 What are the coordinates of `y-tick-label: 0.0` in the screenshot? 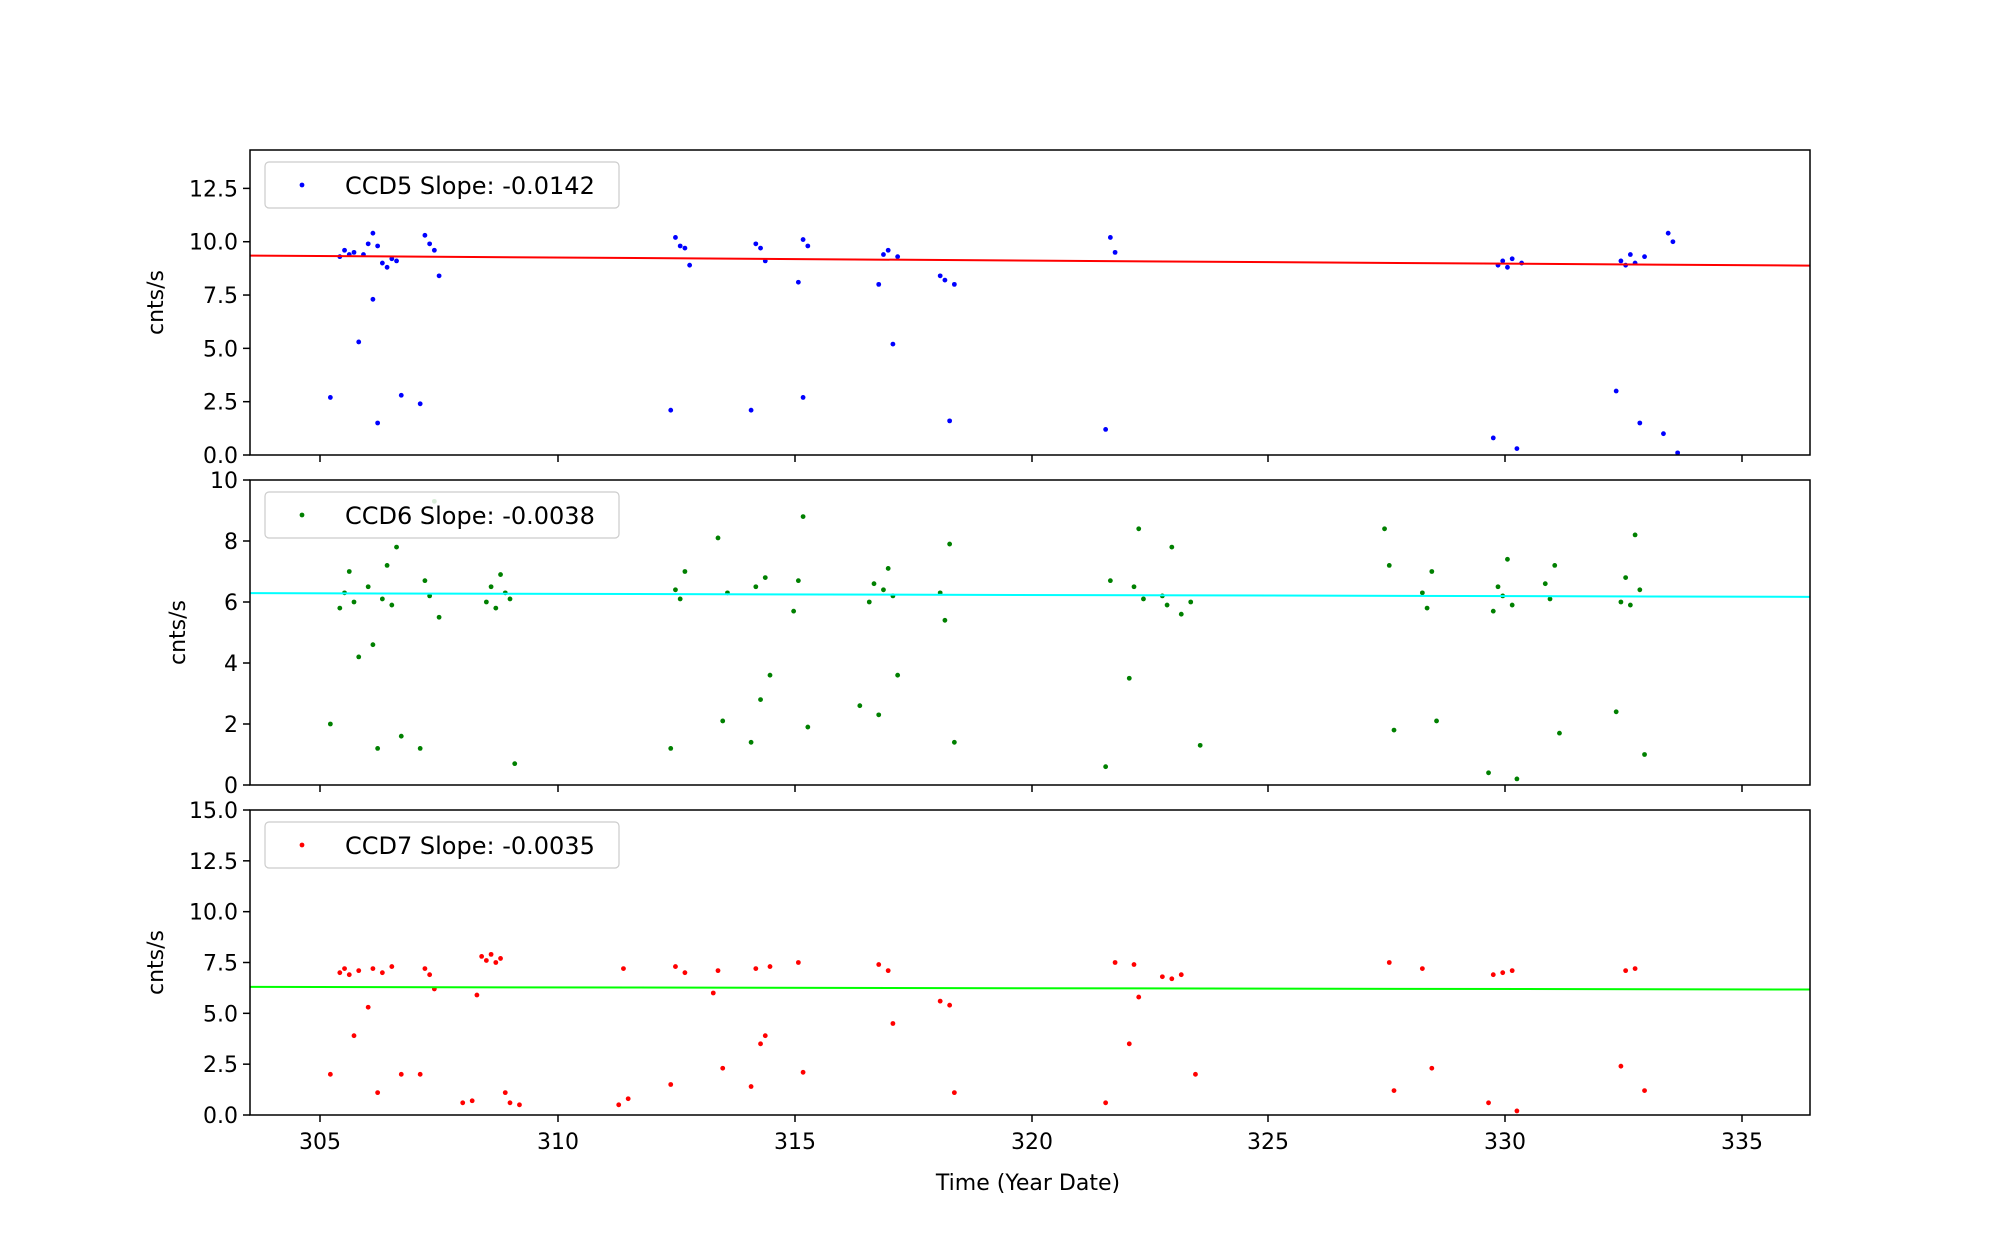 It's located at (220, 1116).